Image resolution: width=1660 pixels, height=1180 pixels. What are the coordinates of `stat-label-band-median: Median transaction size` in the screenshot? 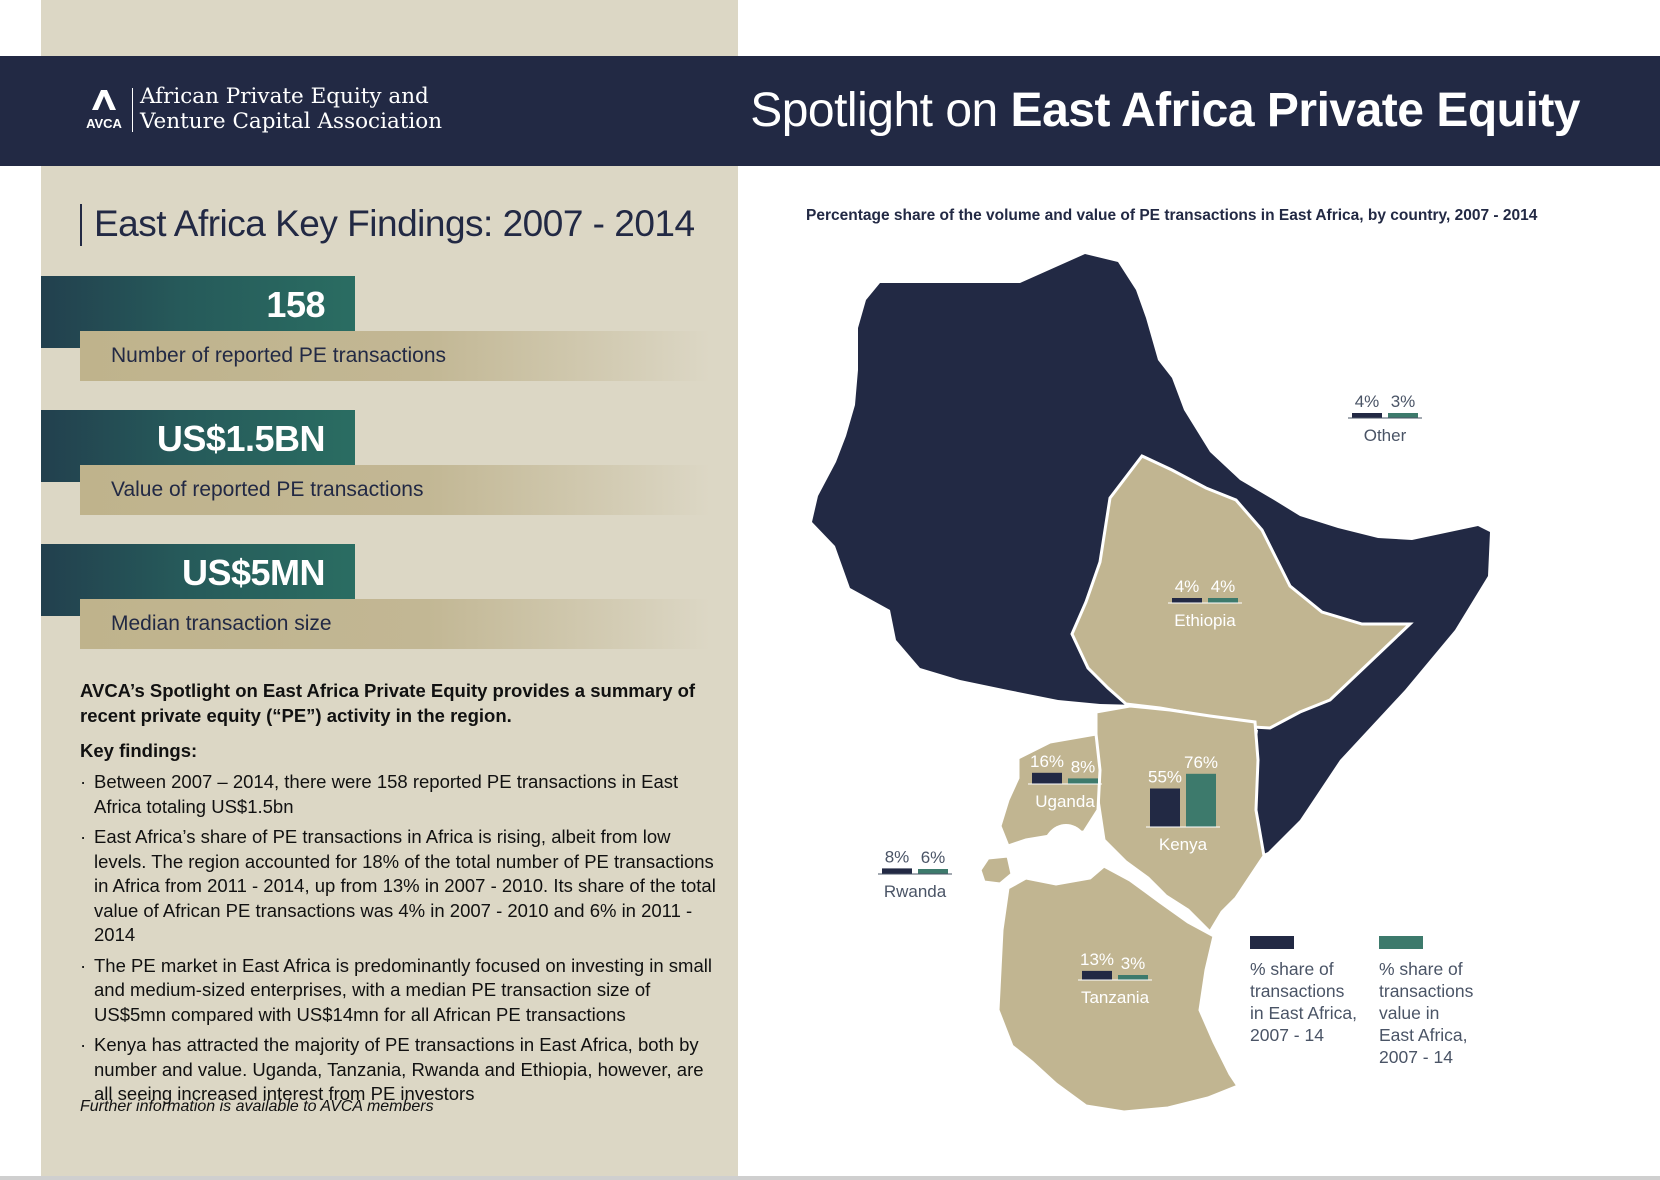 It's located at (395, 624).